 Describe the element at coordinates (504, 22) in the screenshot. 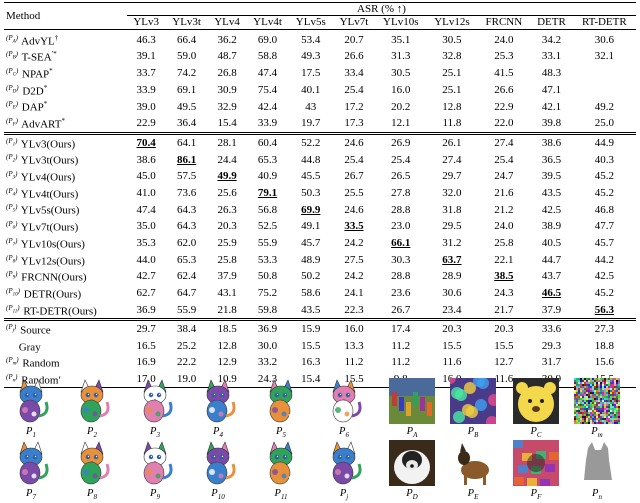

I see `column-header: FRCNN` at that location.